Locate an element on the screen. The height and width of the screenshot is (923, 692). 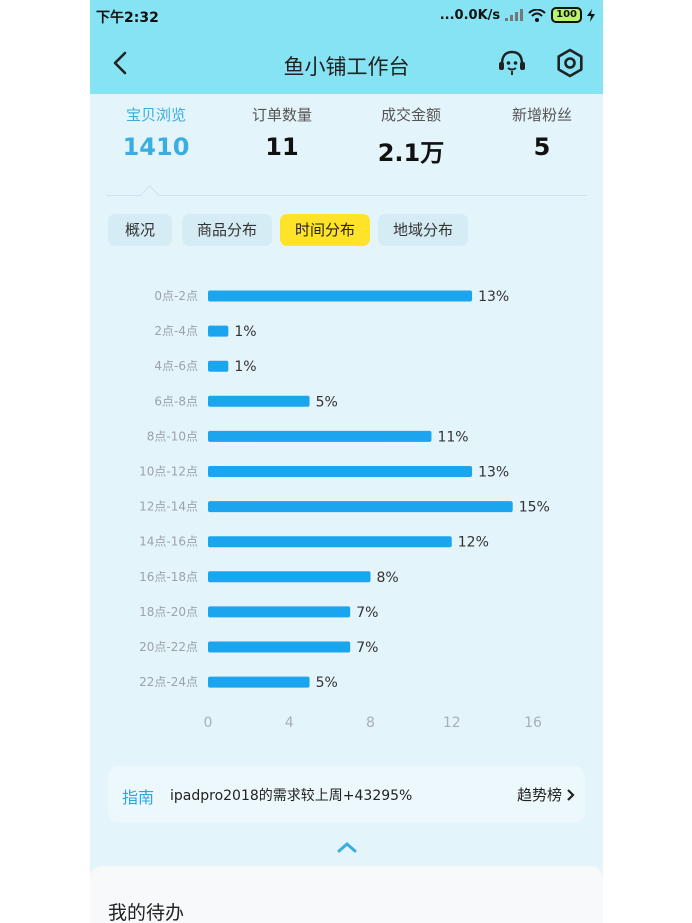
x-tick-label: 12 is located at coordinates (452, 723).